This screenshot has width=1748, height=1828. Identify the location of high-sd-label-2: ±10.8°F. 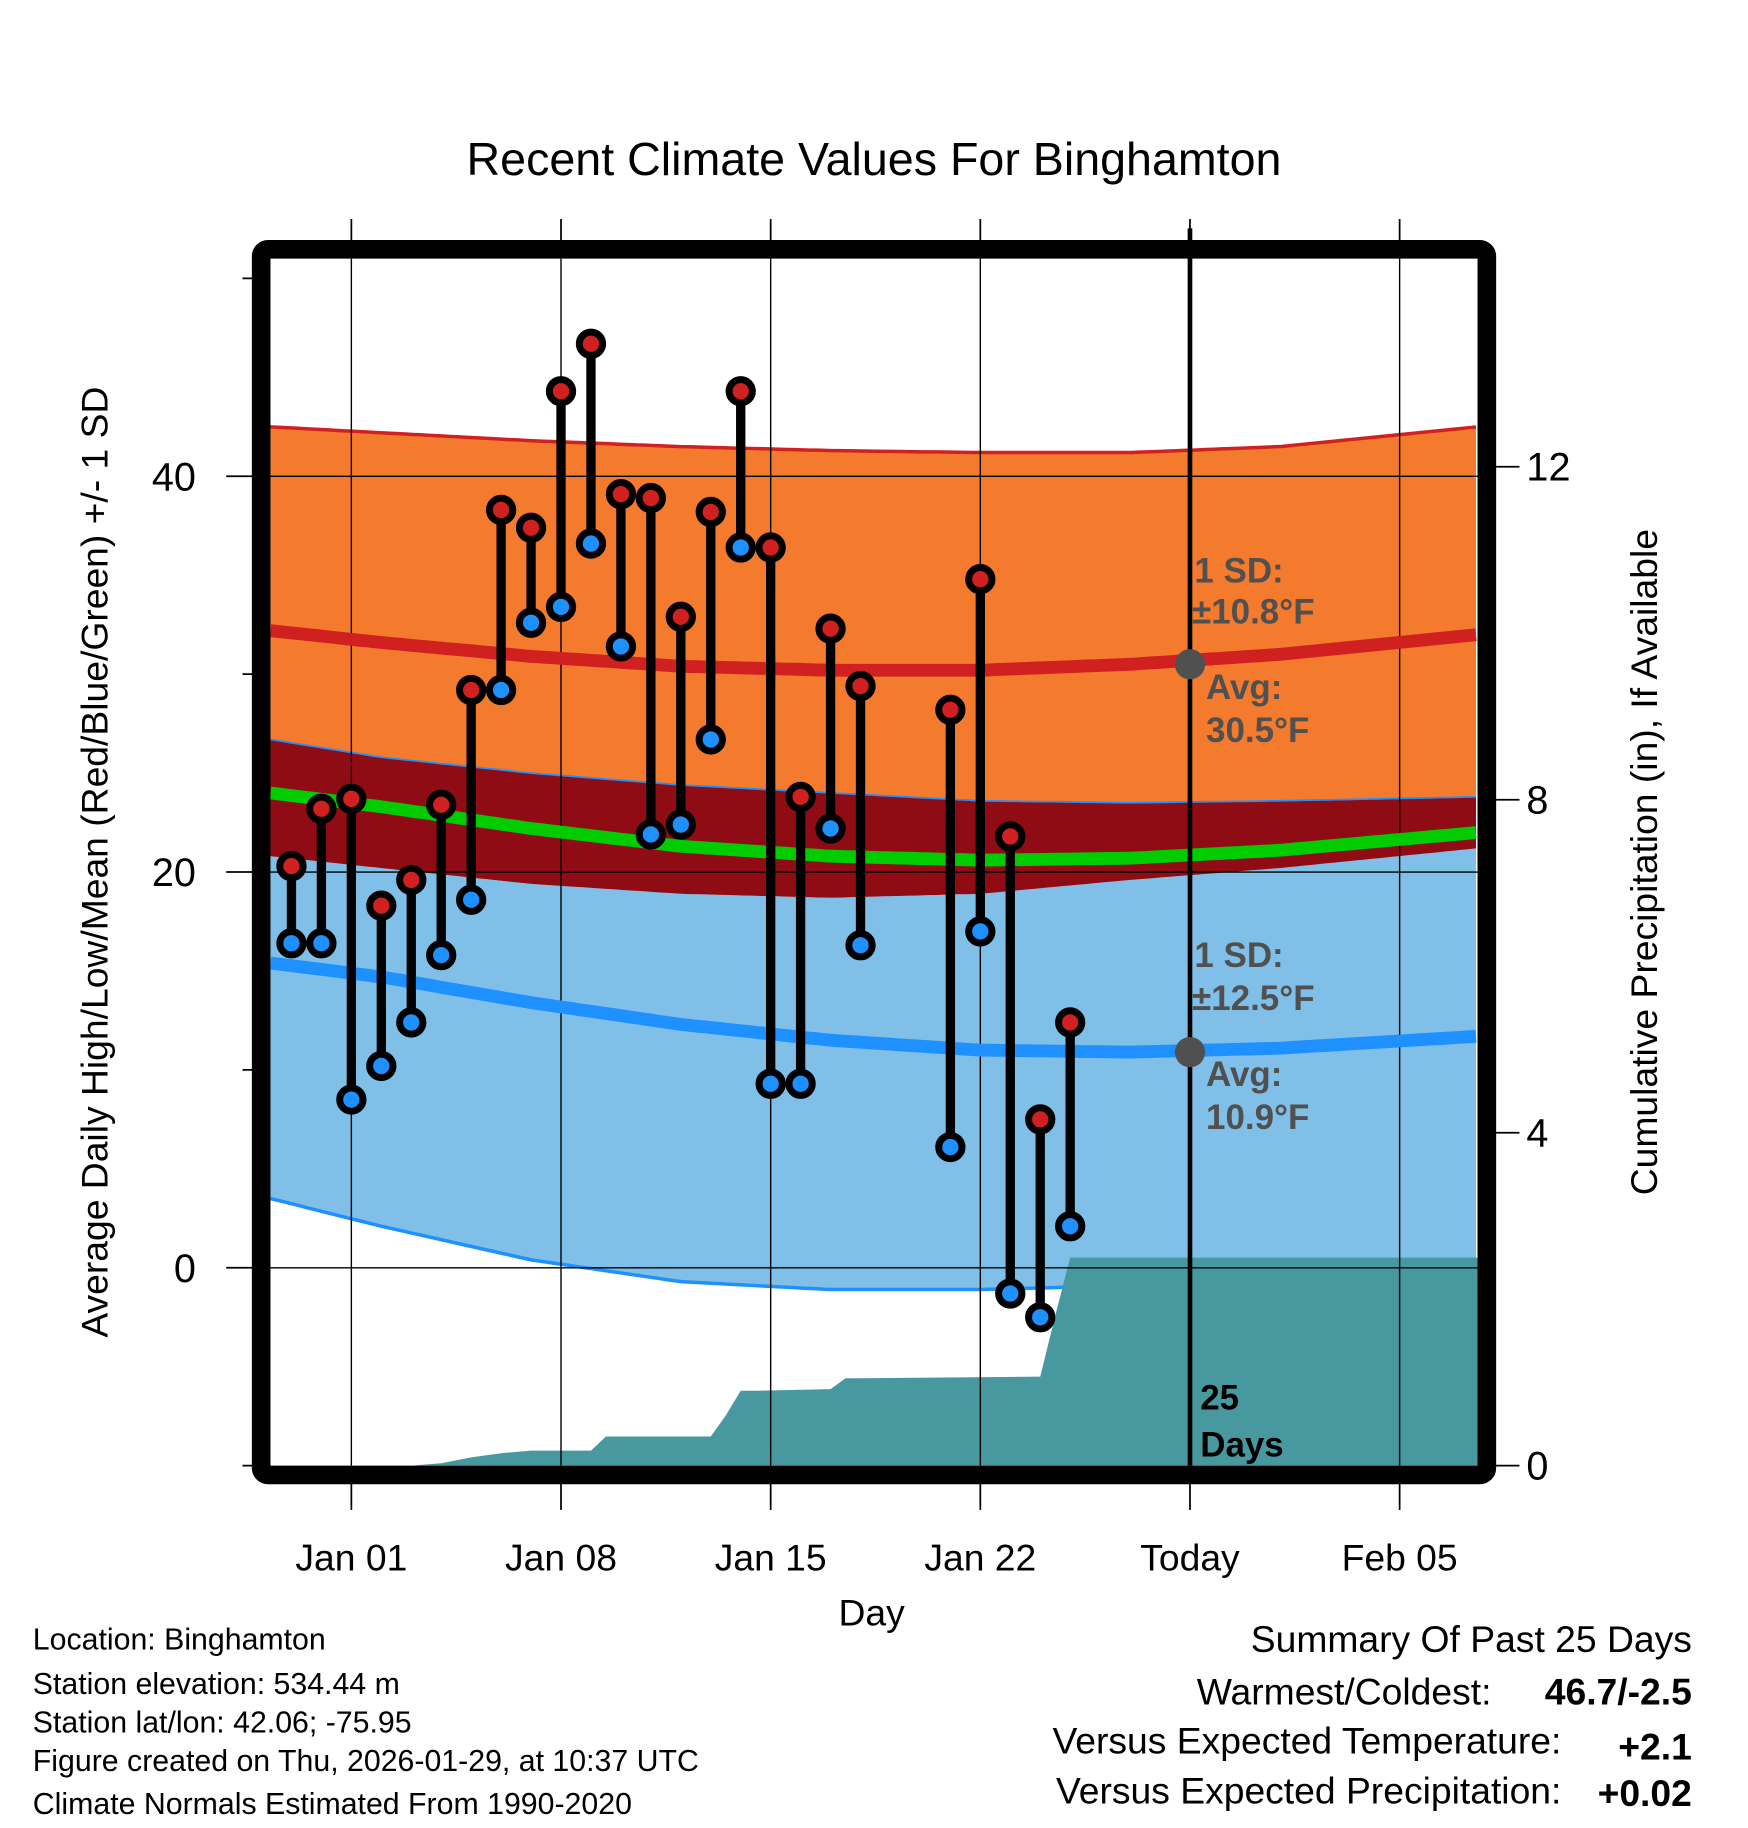
(1253, 611).